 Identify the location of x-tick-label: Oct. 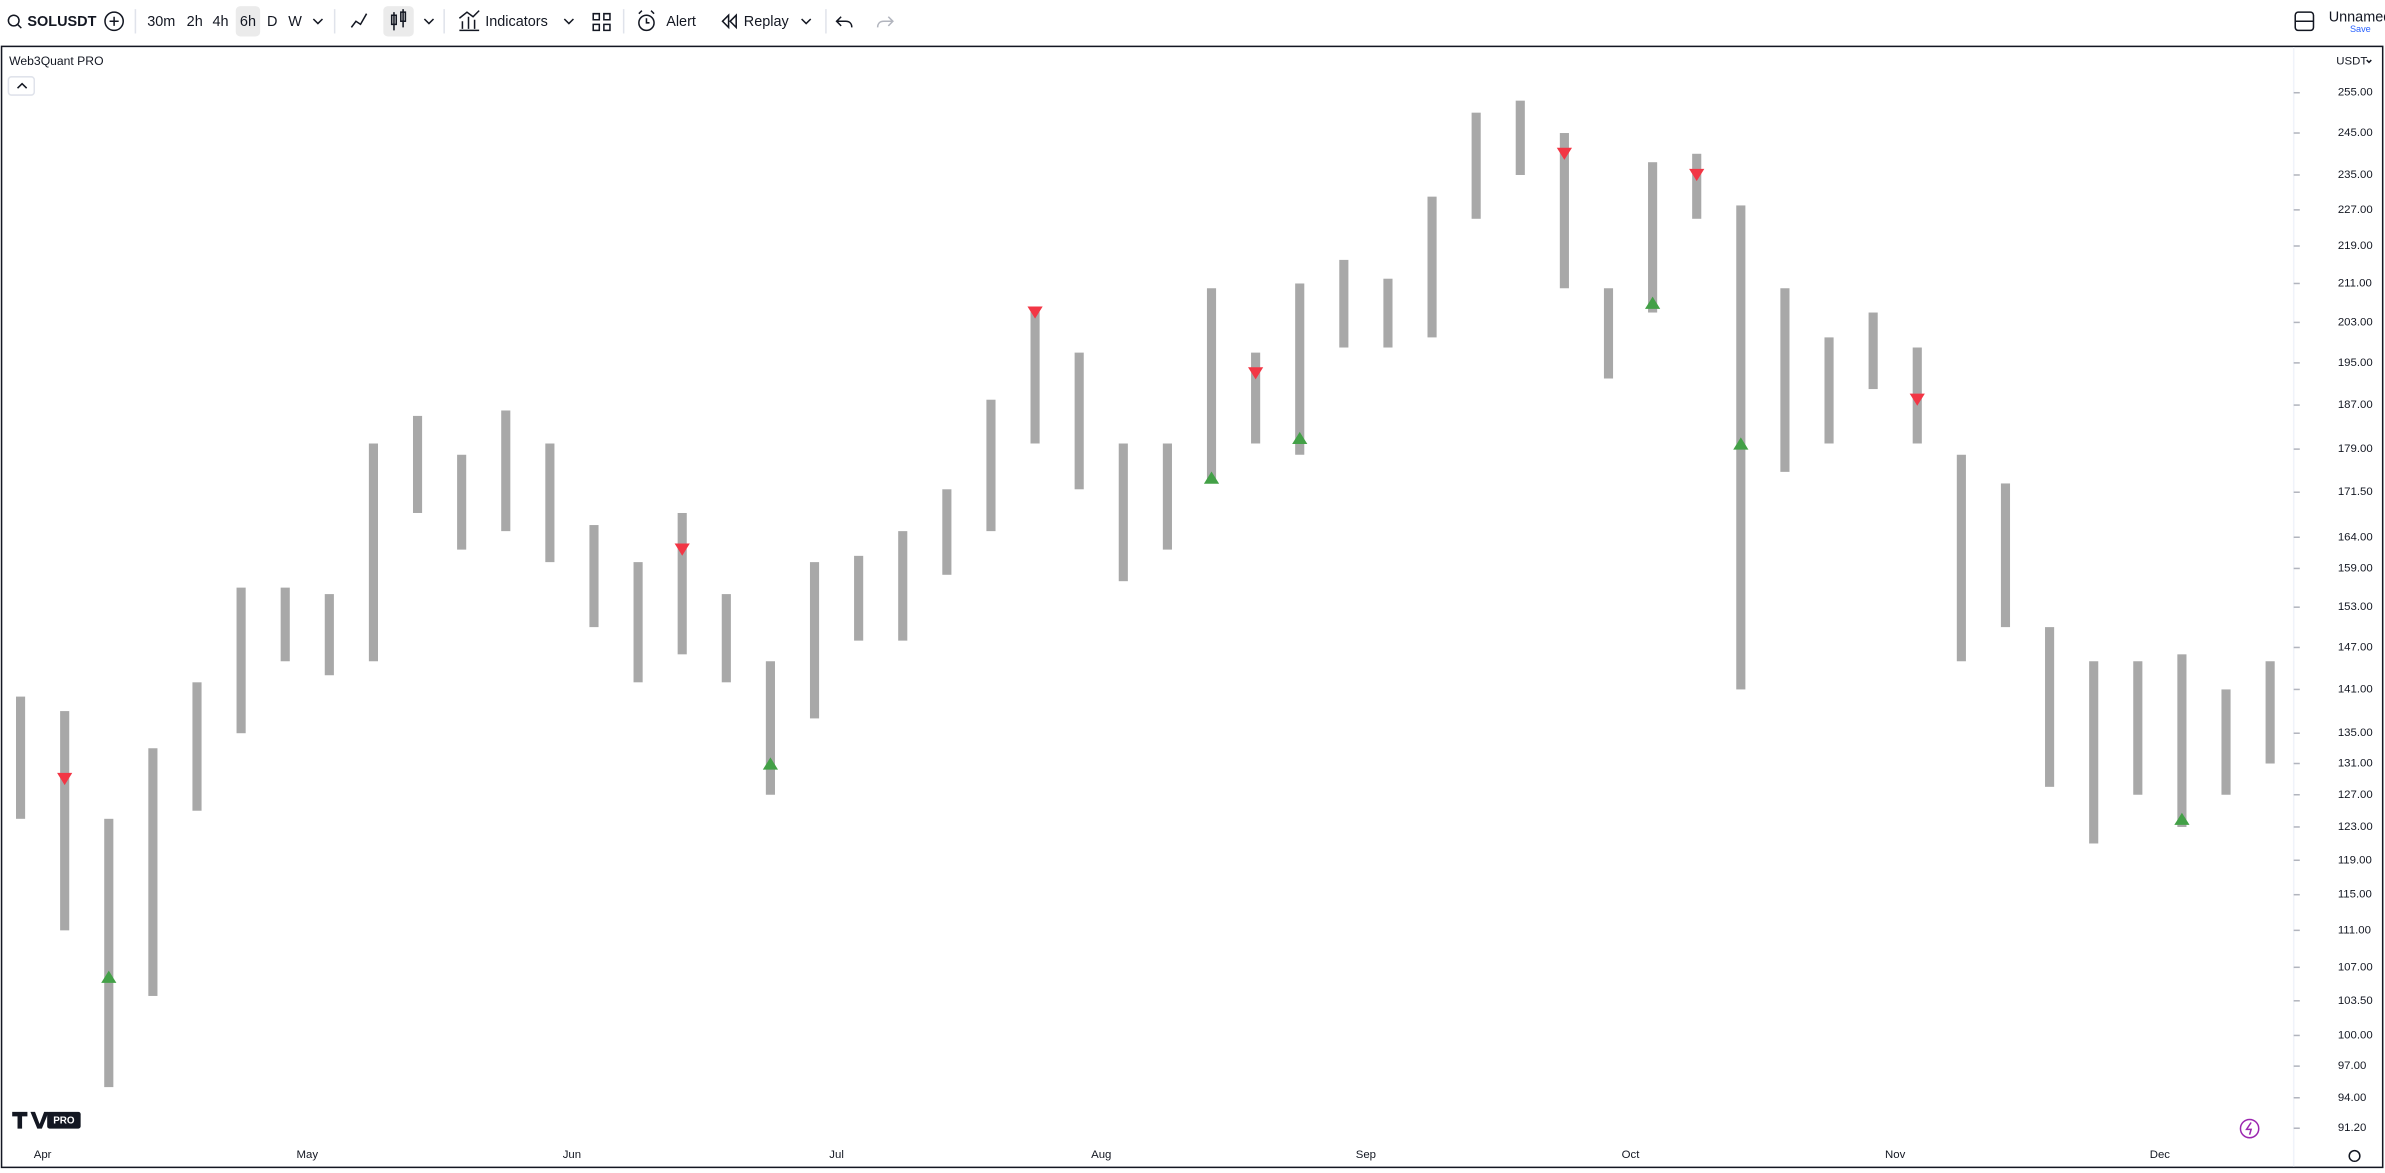
(1631, 1155).